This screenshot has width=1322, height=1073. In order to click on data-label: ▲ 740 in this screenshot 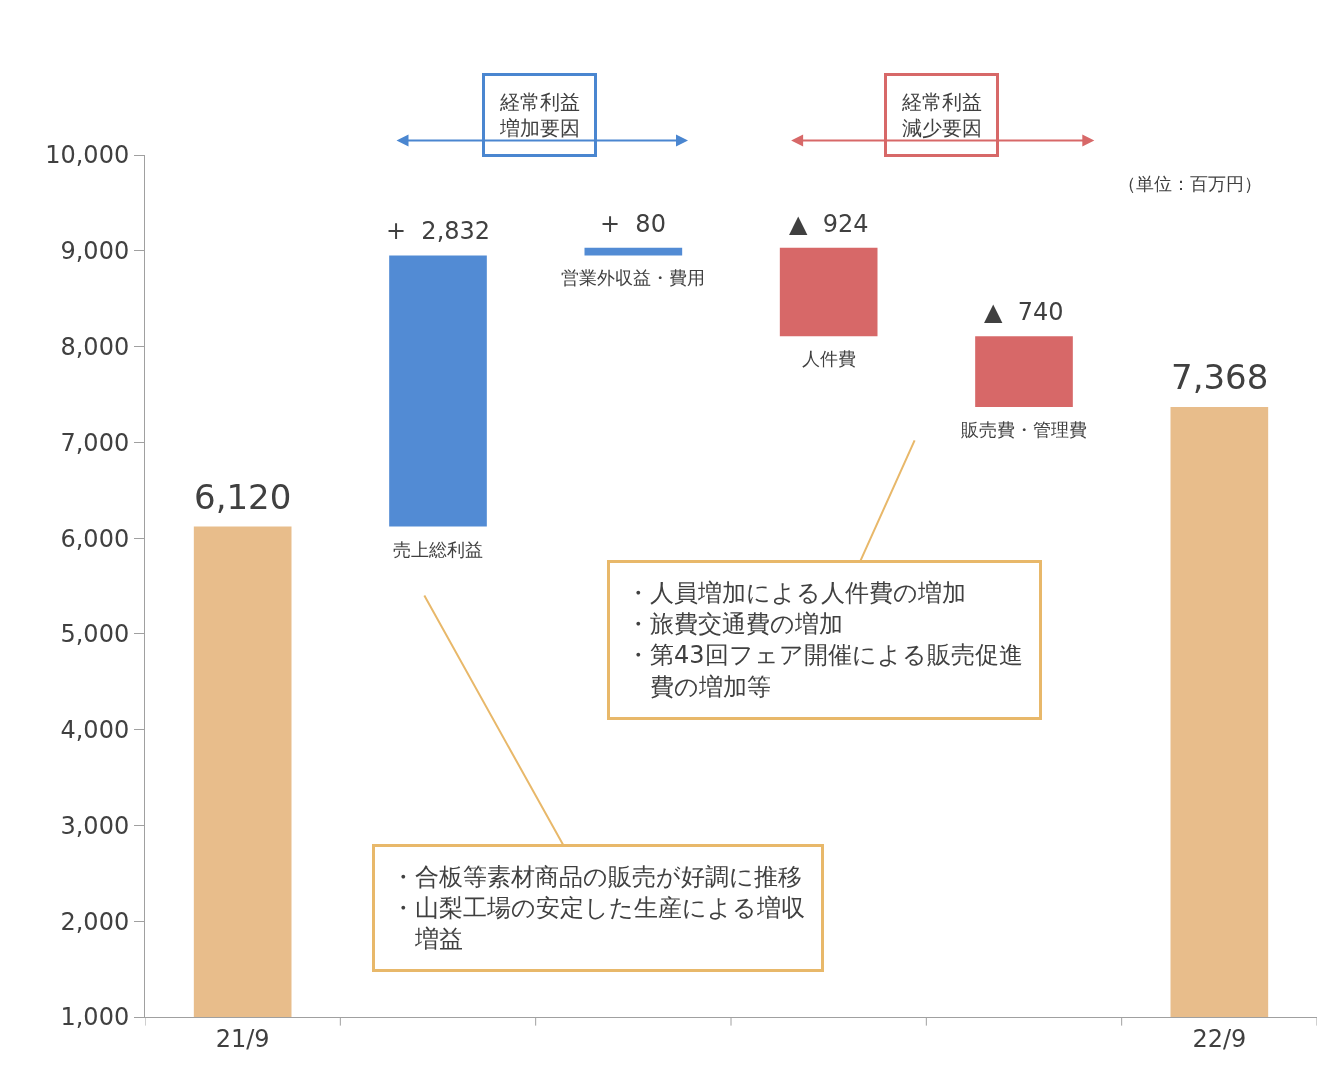, I will do `click(1024, 312)`.